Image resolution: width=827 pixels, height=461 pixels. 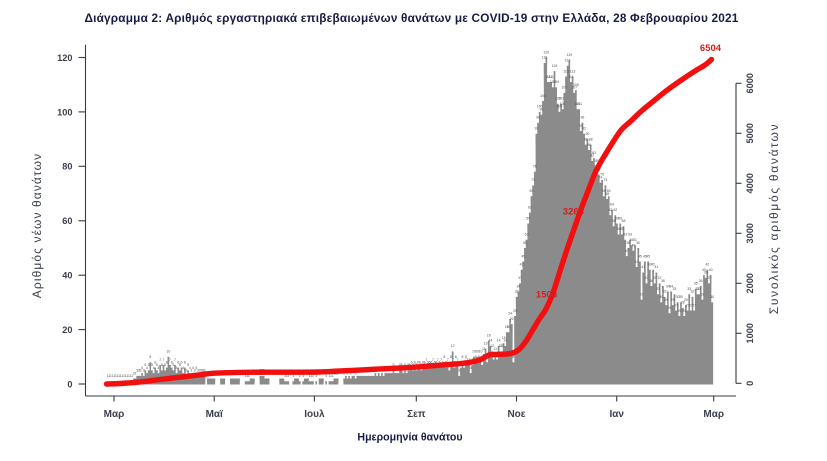 What do you see at coordinates (502, 346) in the screenshot?
I see `svg-text: 12` at bounding box center [502, 346].